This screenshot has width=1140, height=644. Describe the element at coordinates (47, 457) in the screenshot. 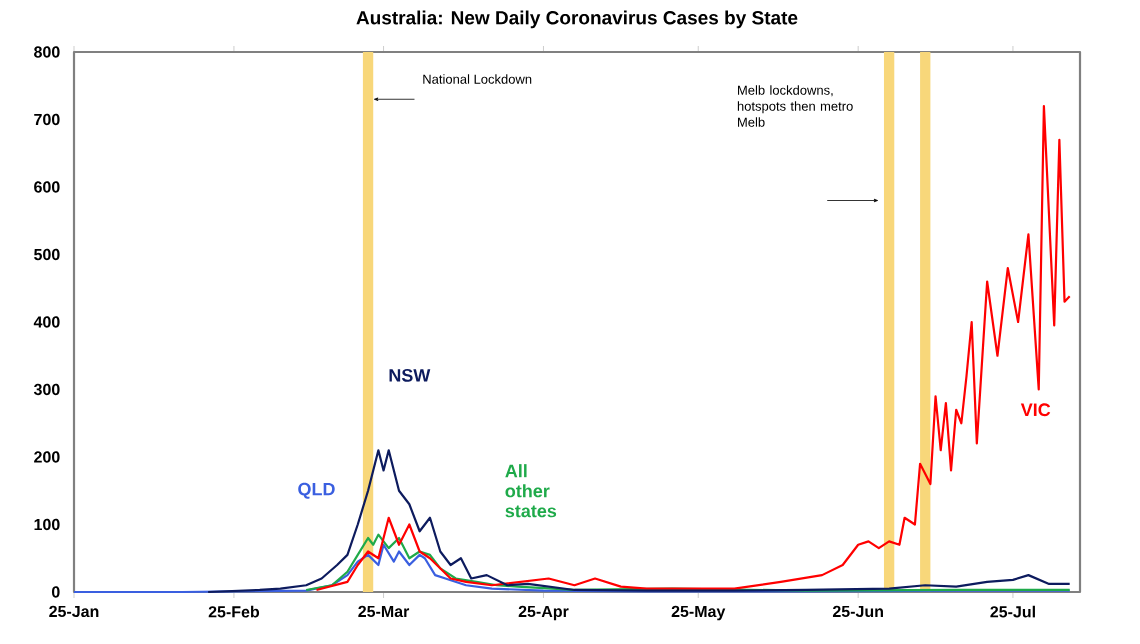

I see `y-tick-label: 200` at that location.